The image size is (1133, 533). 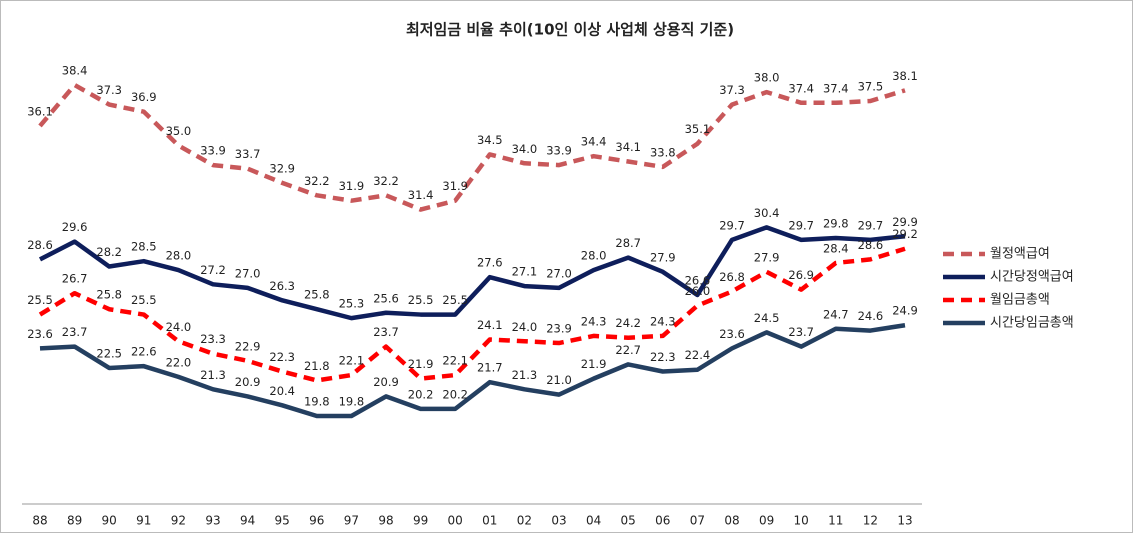 I want to click on x-tick-label: 89, so click(x=74, y=521).